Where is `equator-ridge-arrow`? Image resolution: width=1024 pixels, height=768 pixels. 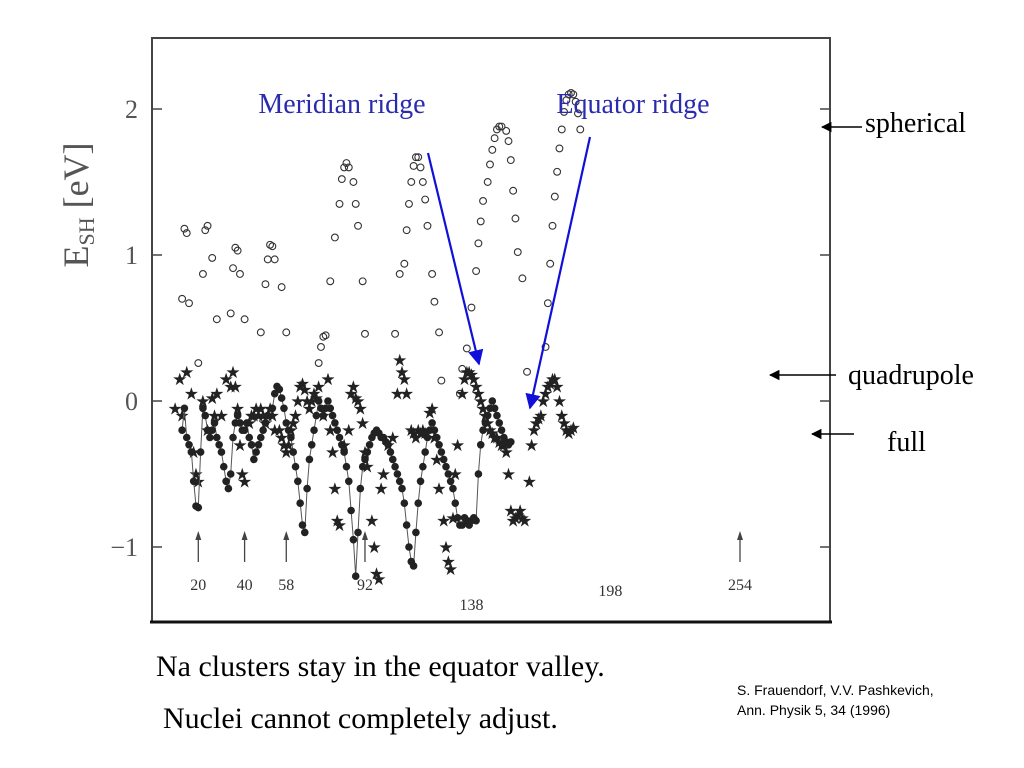 equator-ridge-arrow is located at coordinates (558, 273).